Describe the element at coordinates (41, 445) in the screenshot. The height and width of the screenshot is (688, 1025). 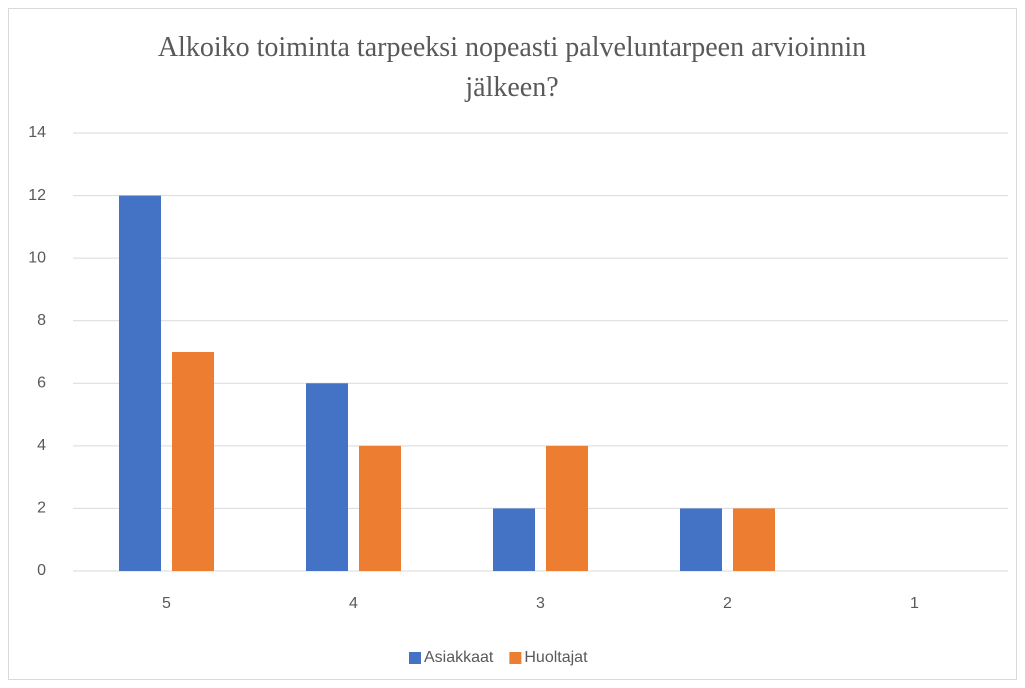
I see `y-tick-label: 4` at that location.